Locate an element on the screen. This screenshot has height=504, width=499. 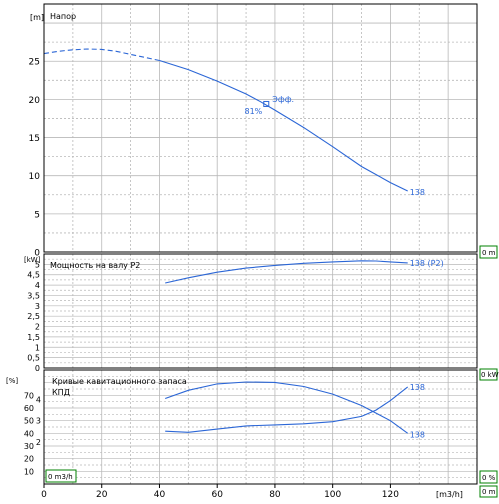
efficiency-y-axis-label: [%] is located at coordinates (12, 381).